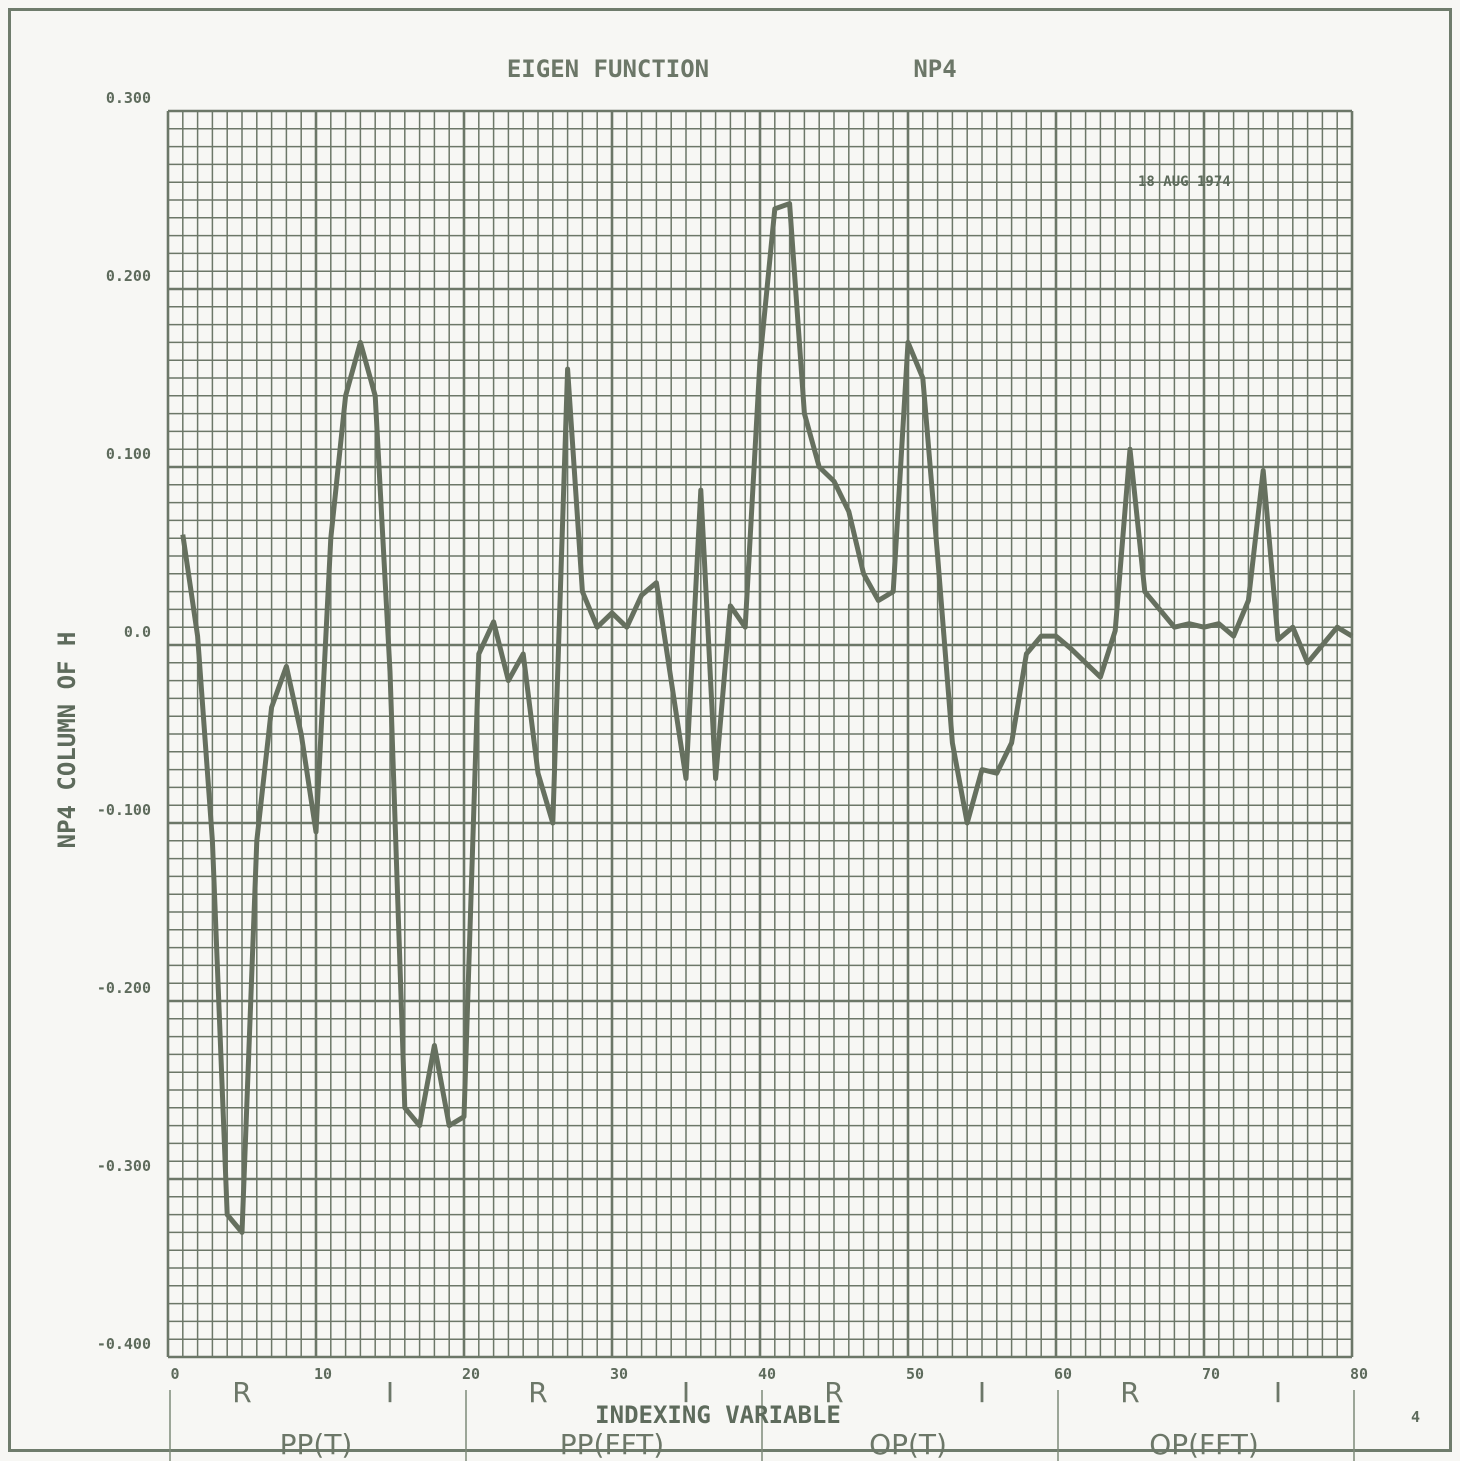  Describe the element at coordinates (128, 276) in the screenshot. I see `y-tick-label: 0.200` at that location.